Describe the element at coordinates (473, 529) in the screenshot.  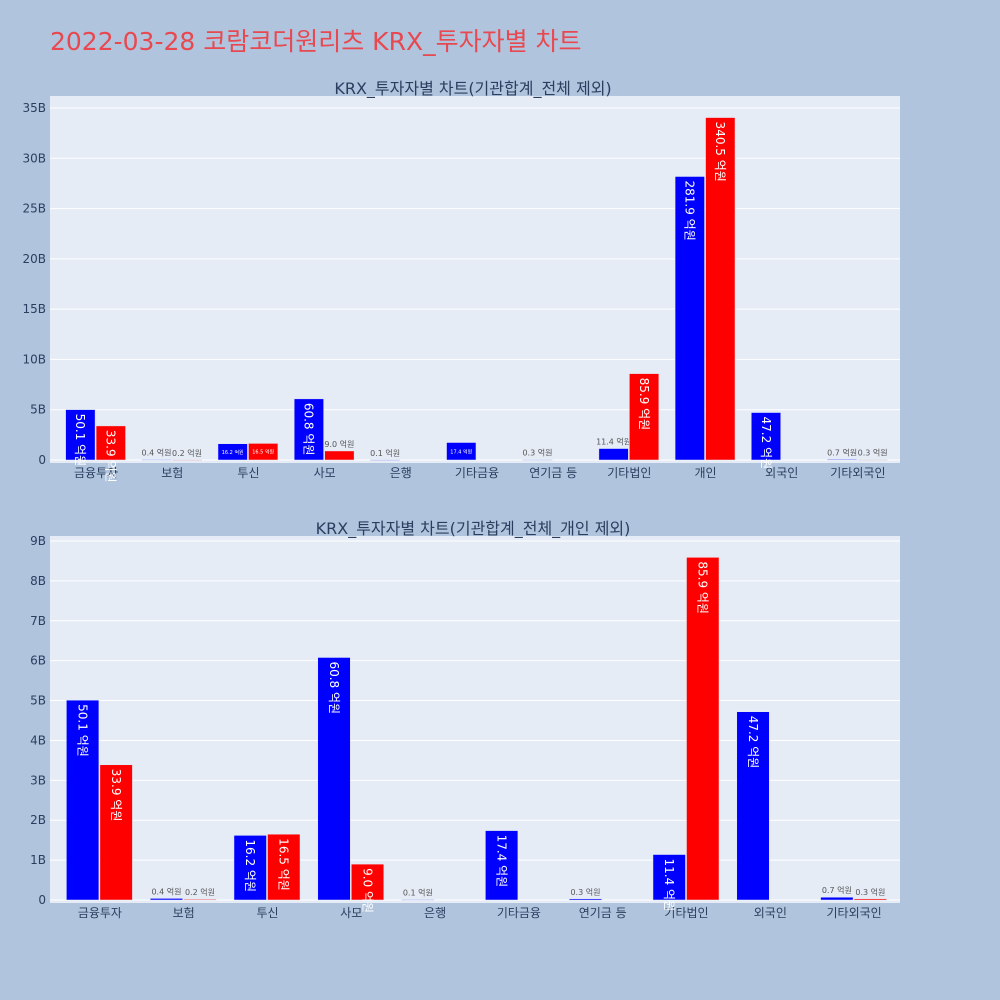
I see `chart-title: KRX_투자자별 차트(기관합계_전체_개인 제외)` at that location.